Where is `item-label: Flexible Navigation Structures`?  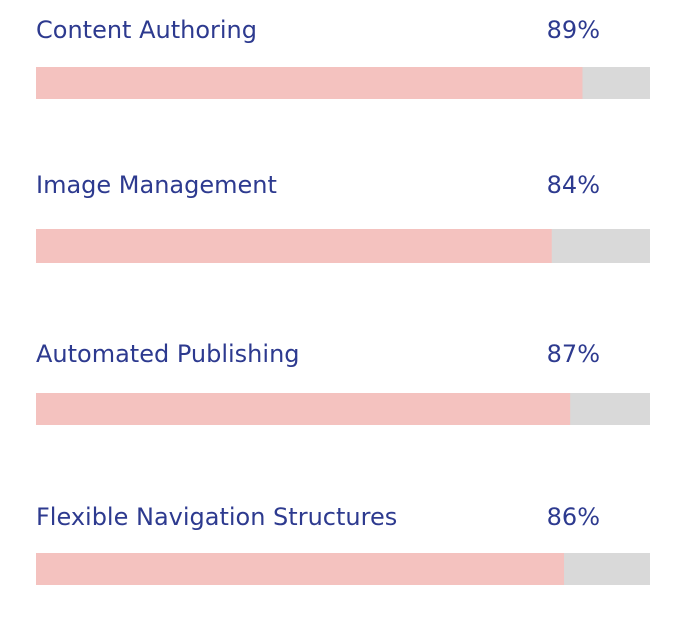
item-label: Flexible Navigation Structures is located at coordinates (216, 517).